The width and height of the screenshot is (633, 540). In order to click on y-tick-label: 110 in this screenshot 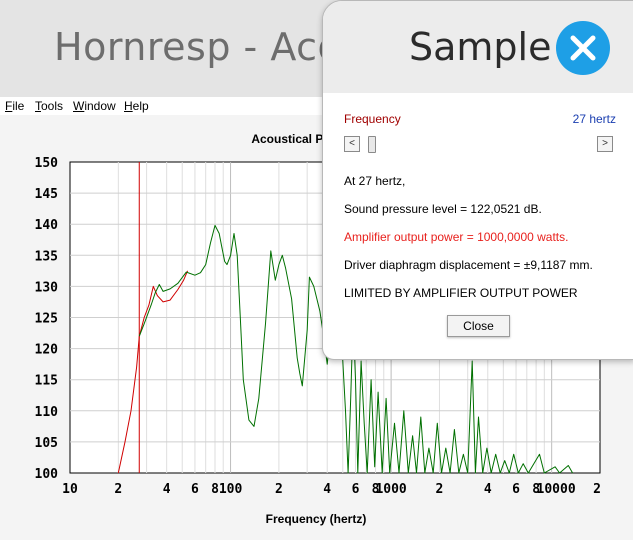, I will do `click(47, 412)`.